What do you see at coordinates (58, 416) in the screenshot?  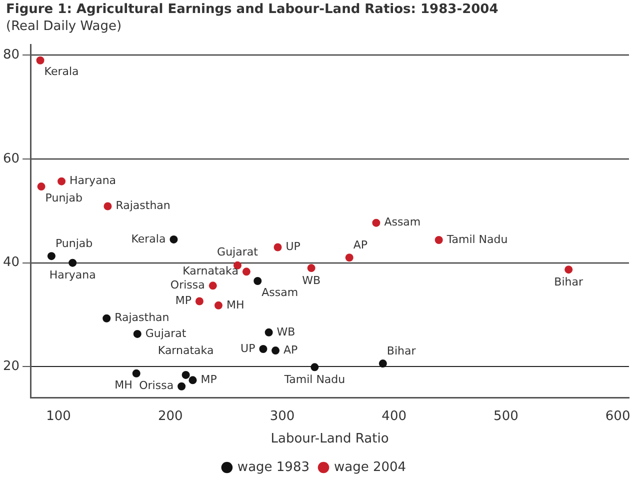 I see `x-tick-label: 100` at bounding box center [58, 416].